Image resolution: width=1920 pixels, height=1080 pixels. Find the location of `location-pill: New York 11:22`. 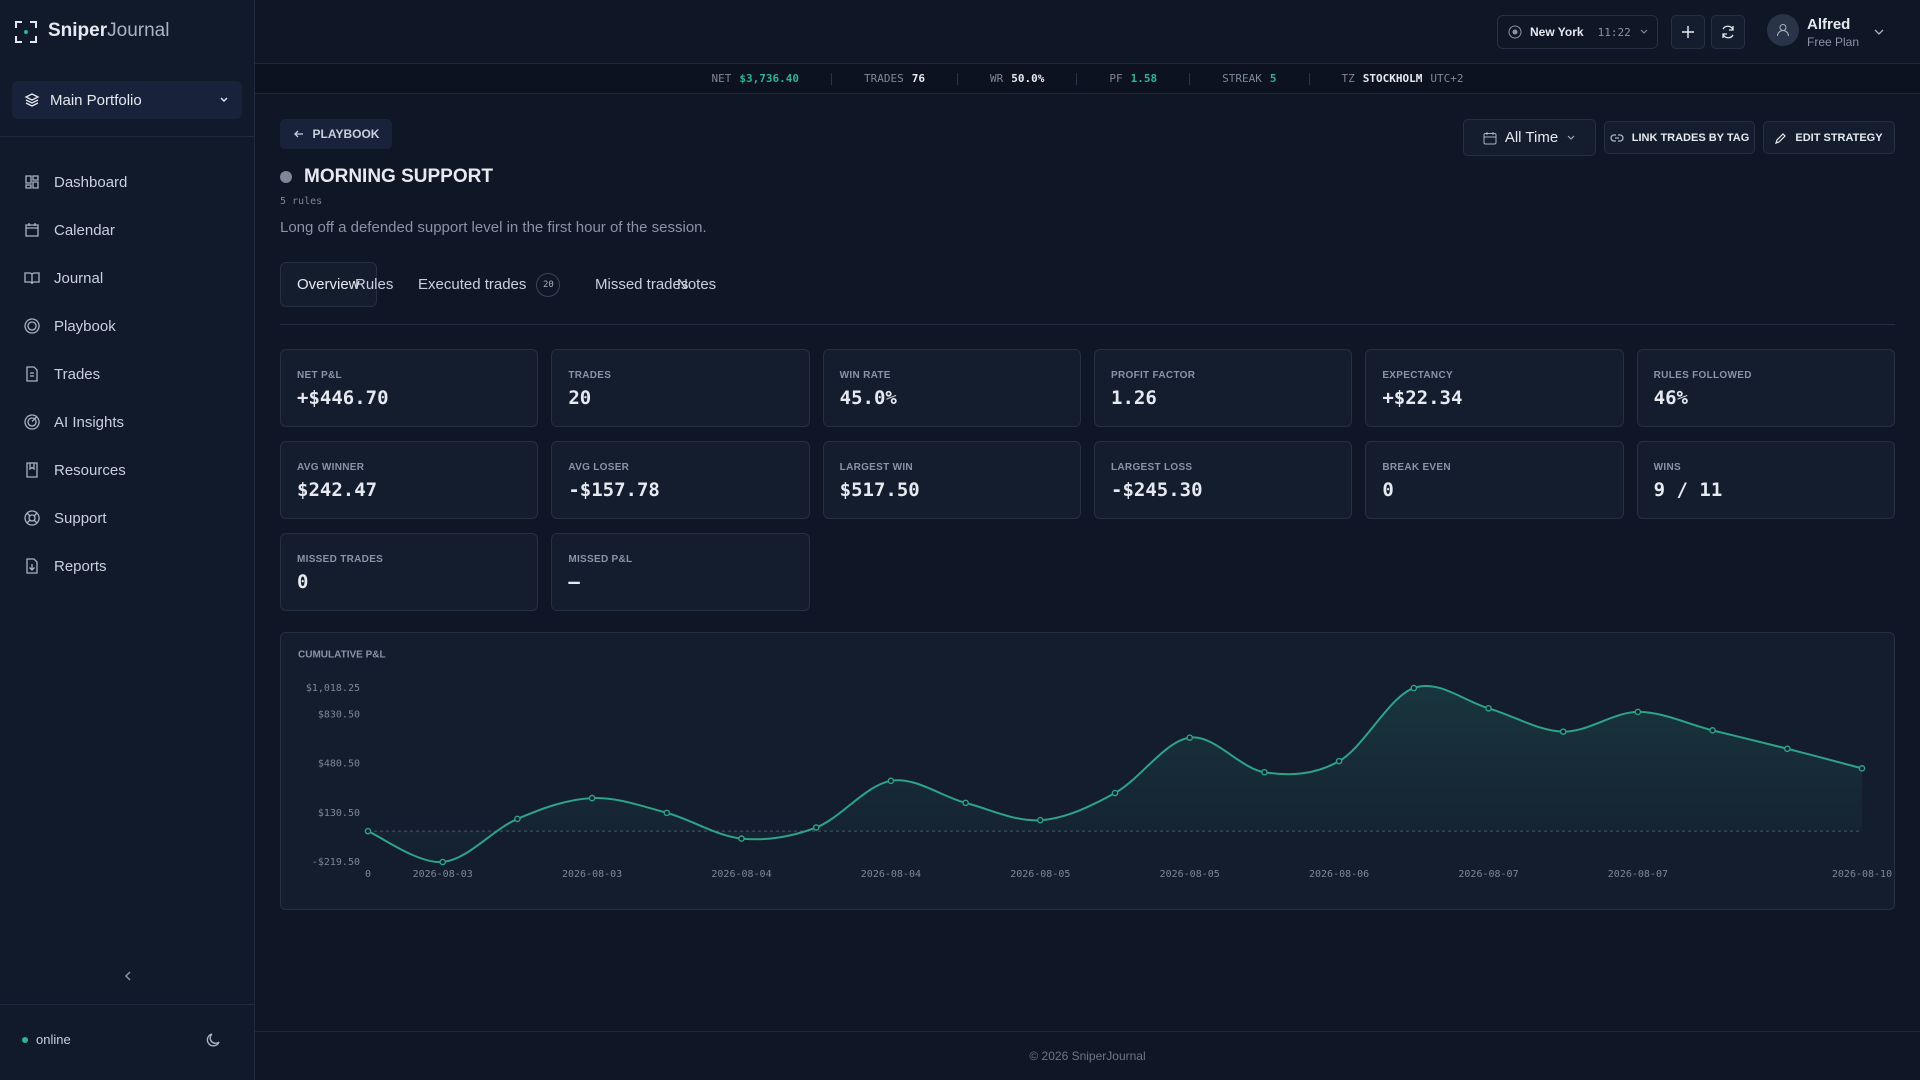

location-pill: New York 11:22 is located at coordinates (1577, 32).